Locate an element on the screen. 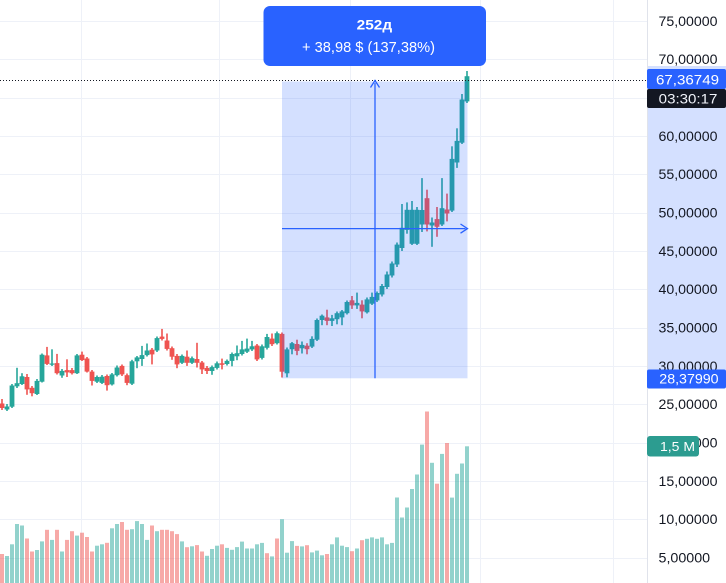 This screenshot has height=583, width=726. svg-text: 60,00000 is located at coordinates (688, 136).